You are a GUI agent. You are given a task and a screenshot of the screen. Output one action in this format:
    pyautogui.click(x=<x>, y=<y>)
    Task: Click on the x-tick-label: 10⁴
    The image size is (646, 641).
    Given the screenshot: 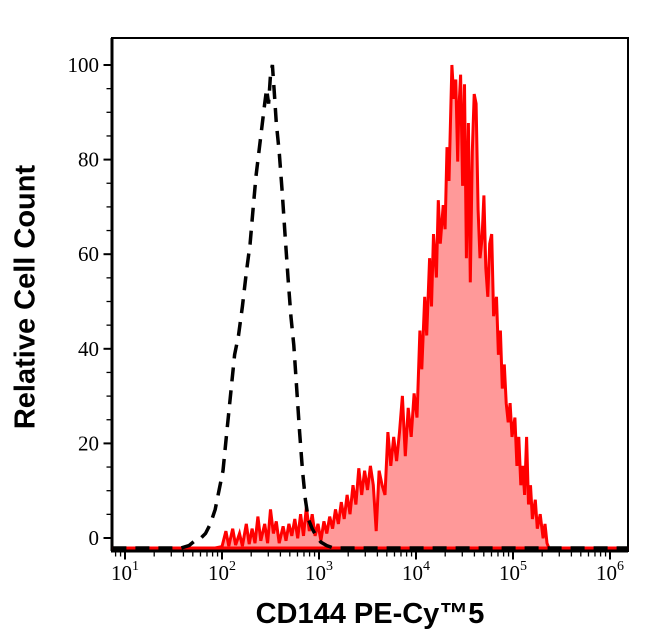 What is the action you would take?
    pyautogui.click(x=416, y=572)
    